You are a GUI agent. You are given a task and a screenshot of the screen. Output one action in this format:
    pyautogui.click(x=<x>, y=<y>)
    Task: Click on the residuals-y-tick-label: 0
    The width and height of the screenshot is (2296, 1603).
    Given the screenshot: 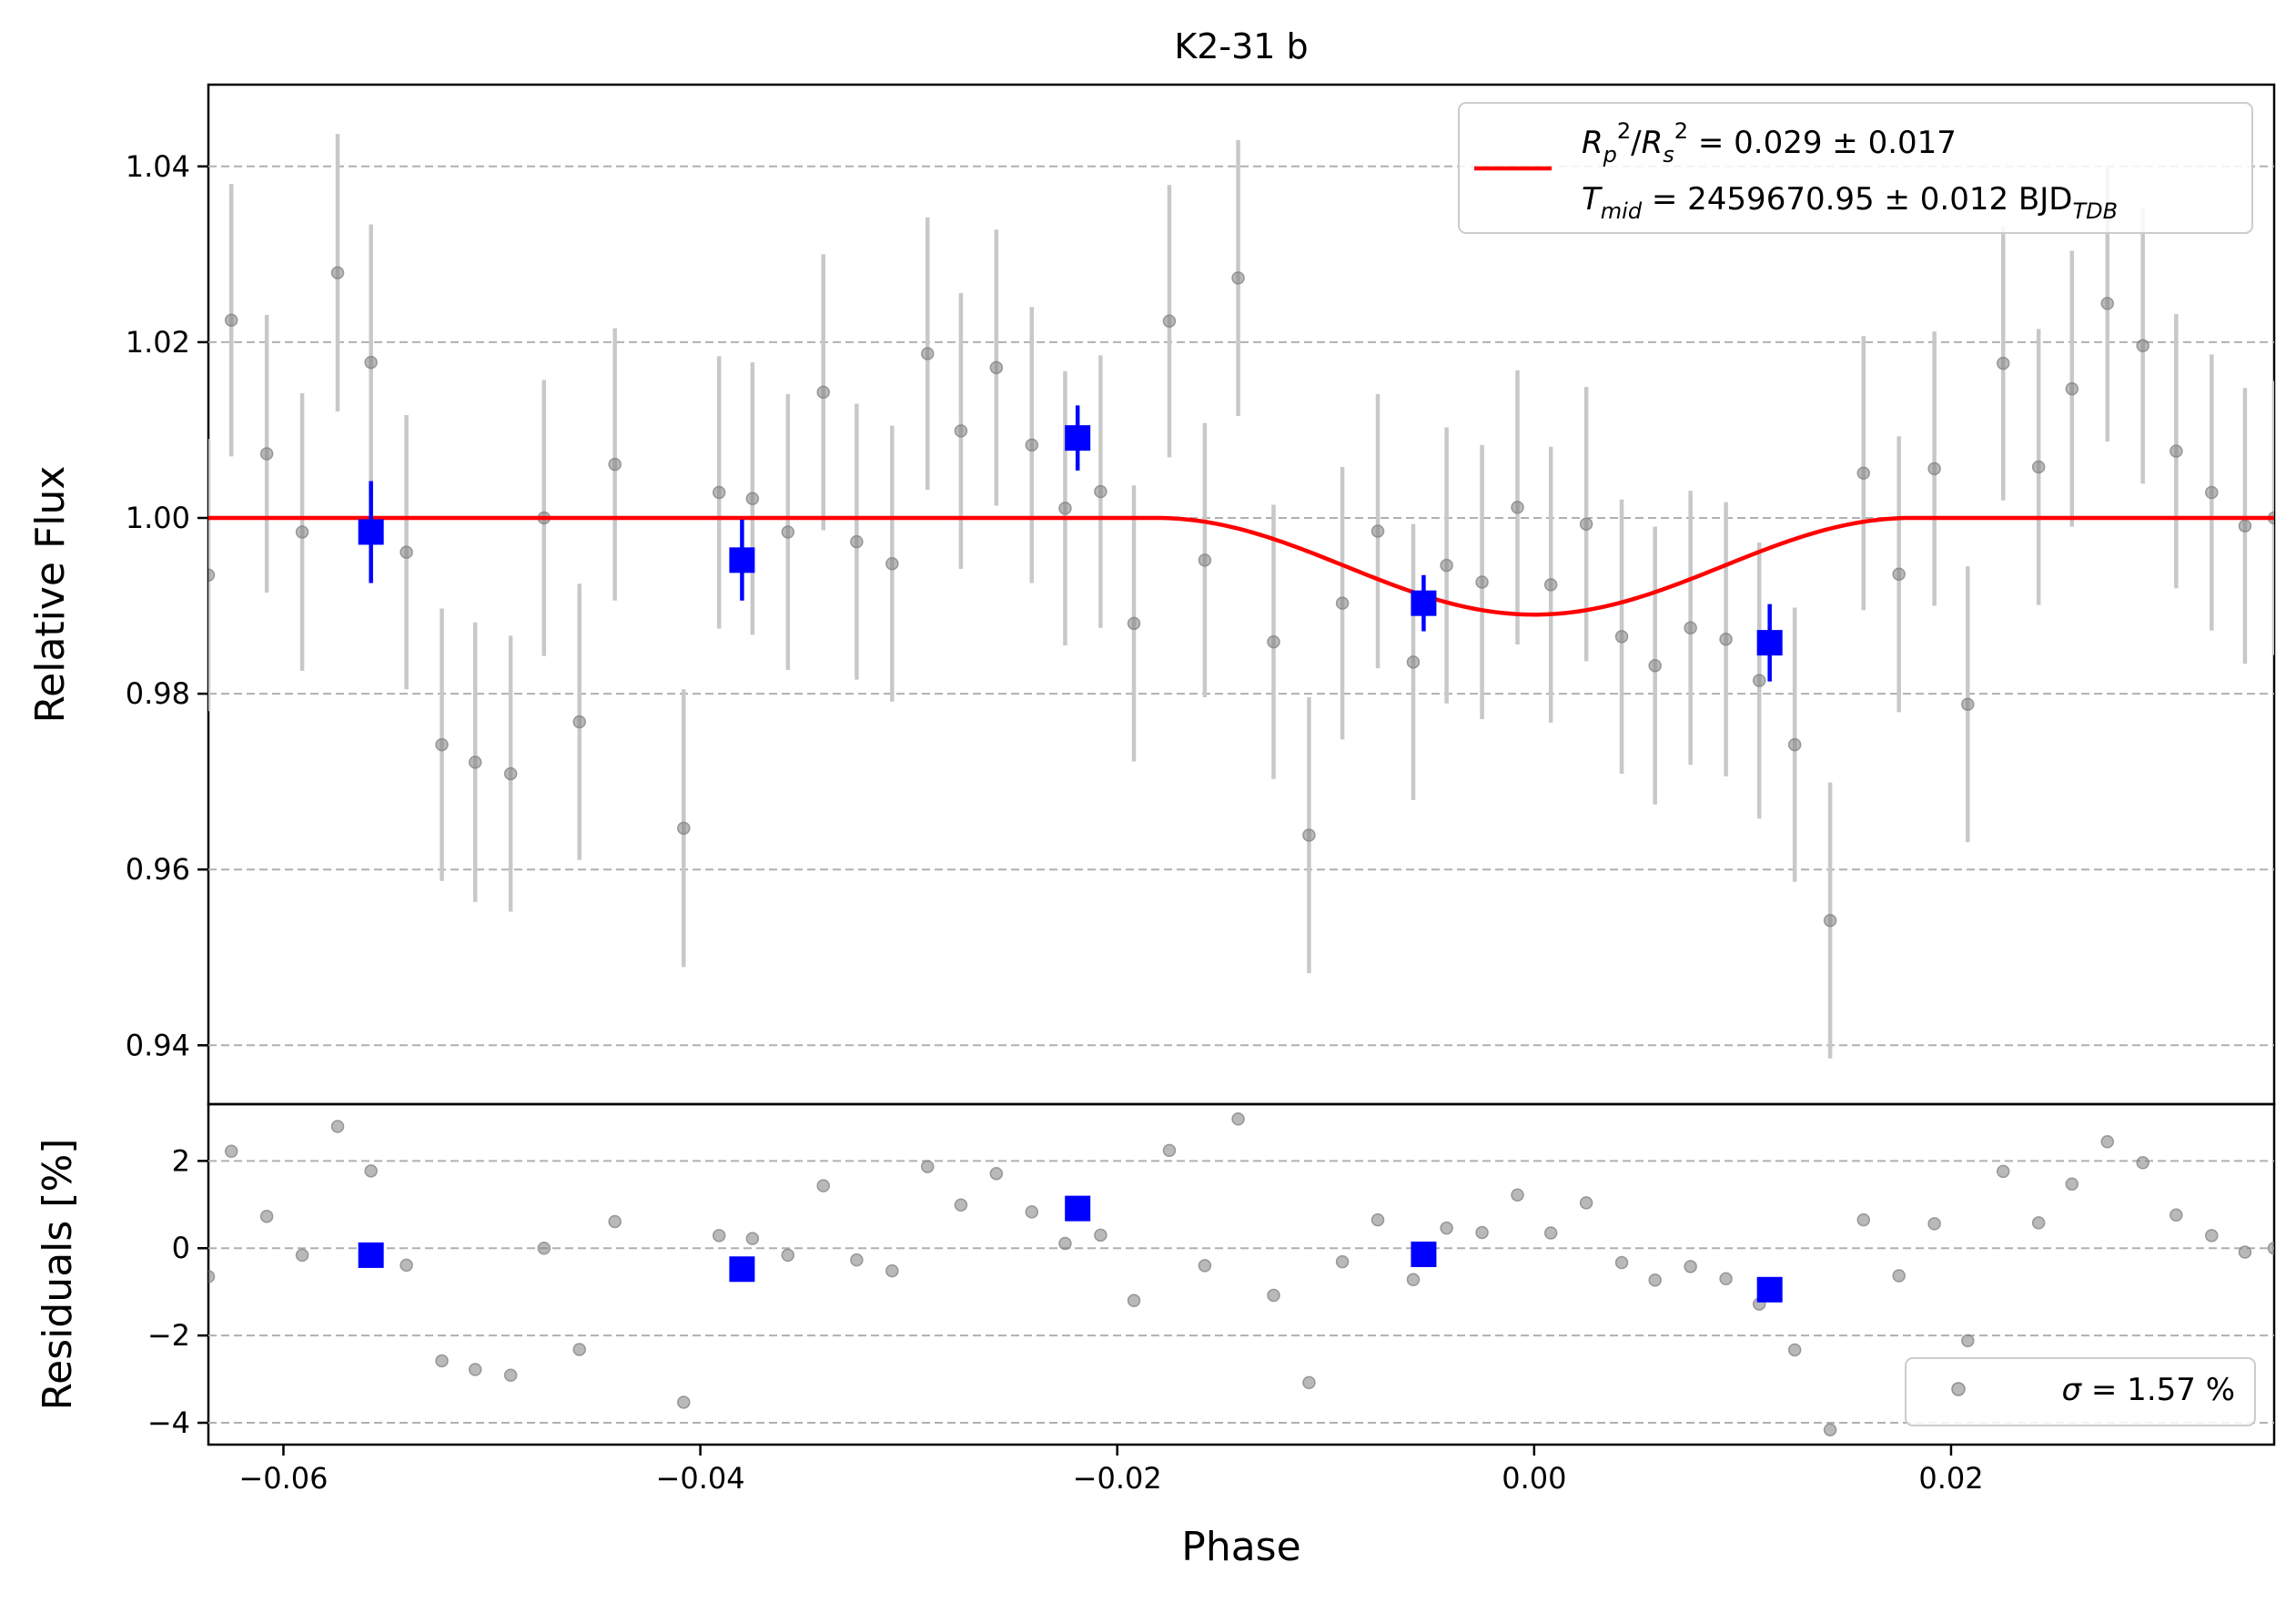 What is the action you would take?
    pyautogui.click(x=181, y=1248)
    